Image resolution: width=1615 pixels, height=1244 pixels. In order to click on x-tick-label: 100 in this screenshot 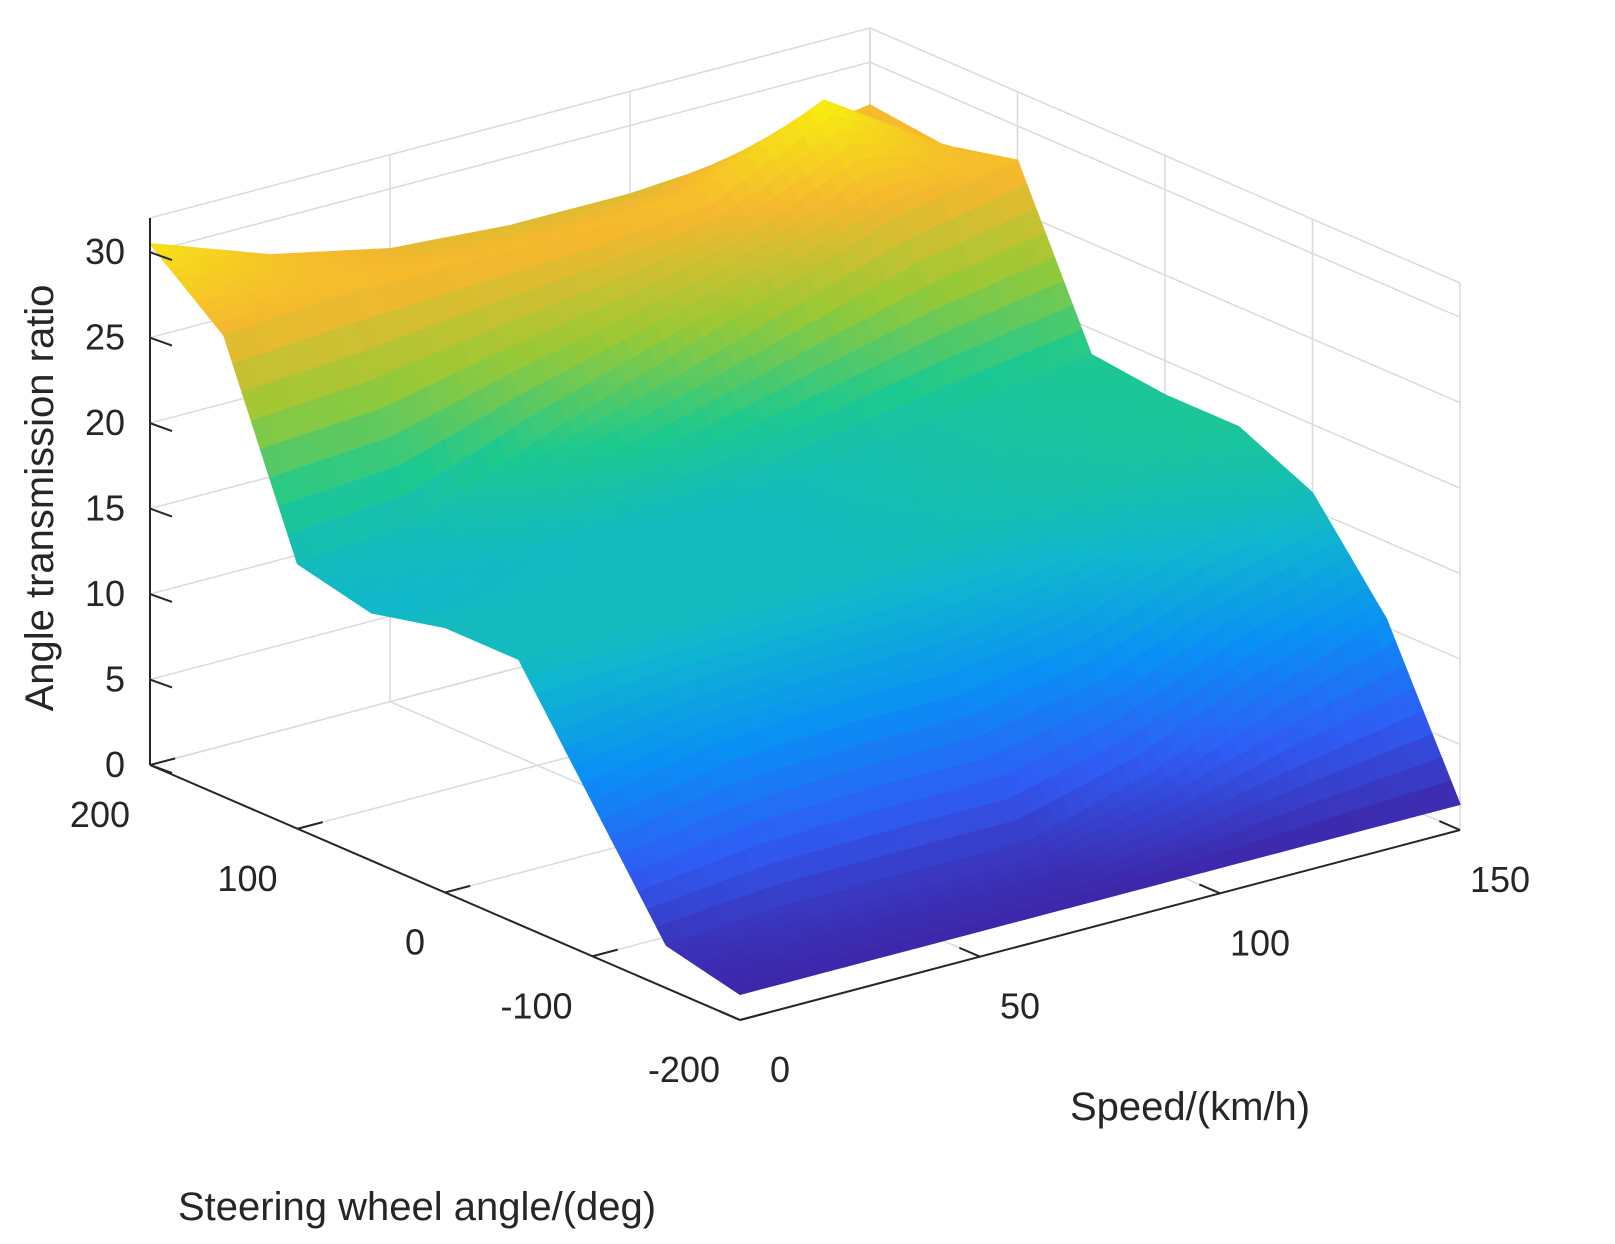, I will do `click(1260, 942)`.